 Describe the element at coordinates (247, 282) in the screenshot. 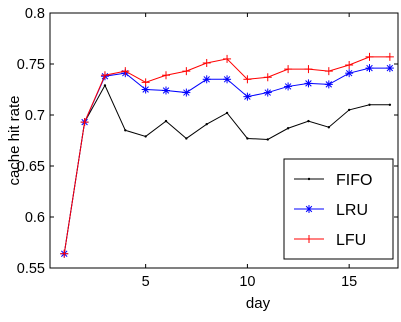

I see `x-tick-label: 10` at that location.